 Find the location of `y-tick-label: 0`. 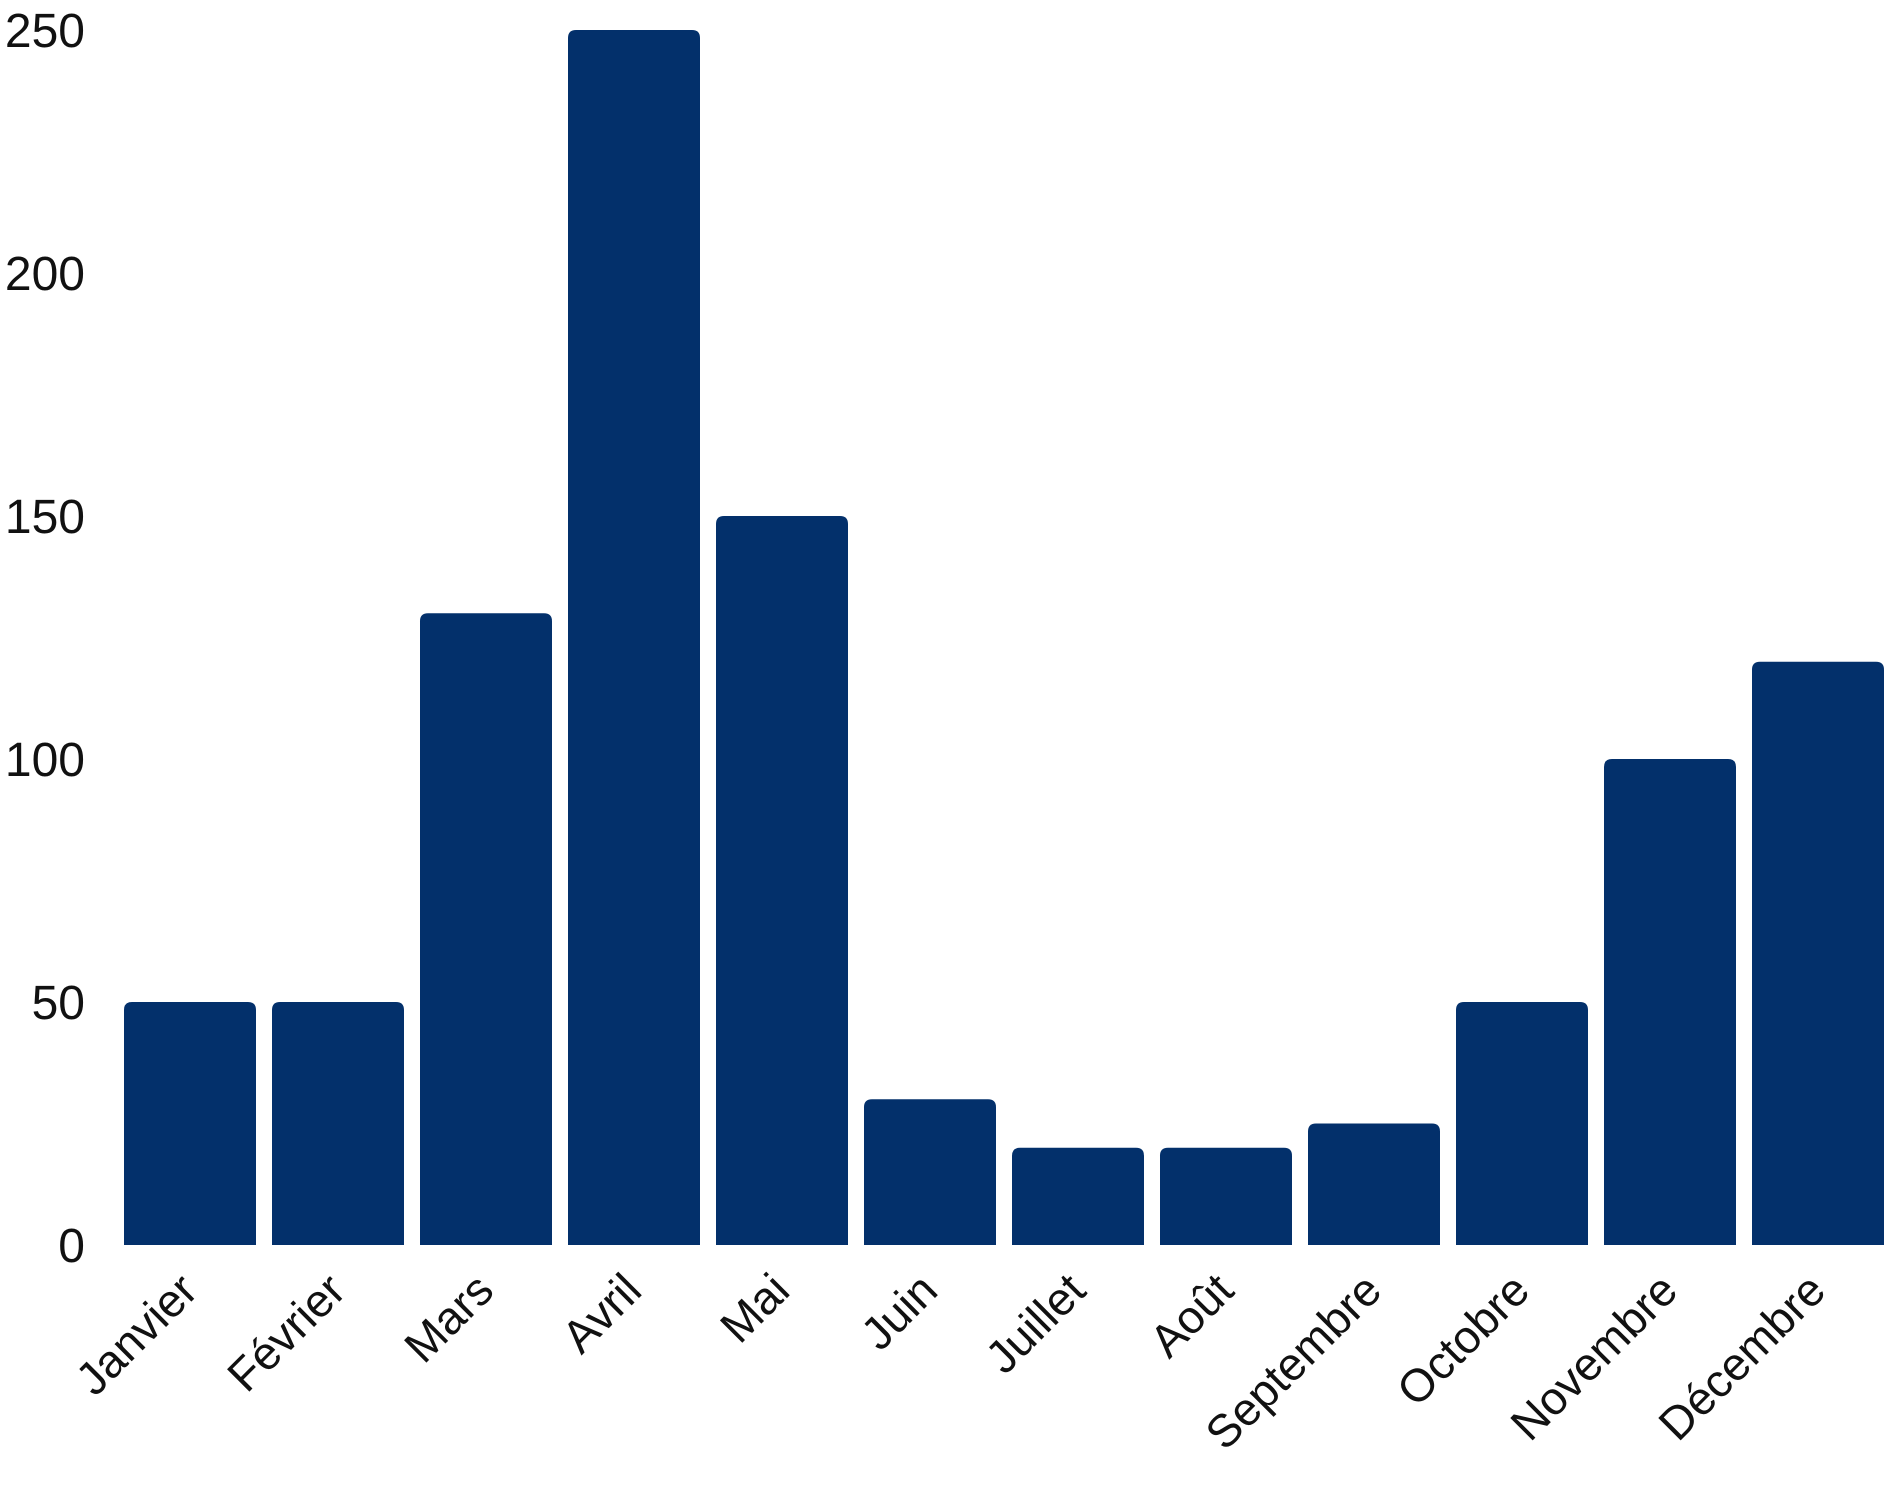

y-tick-label: 0 is located at coordinates (71, 1246).